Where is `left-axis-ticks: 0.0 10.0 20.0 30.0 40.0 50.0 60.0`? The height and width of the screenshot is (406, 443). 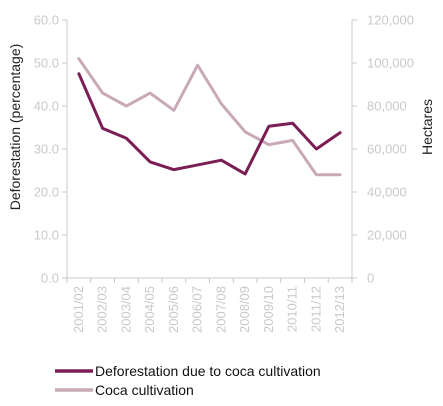
left-axis-ticks: 0.0 10.0 20.0 30.0 40.0 50.0 60.0 is located at coordinates (50, 149).